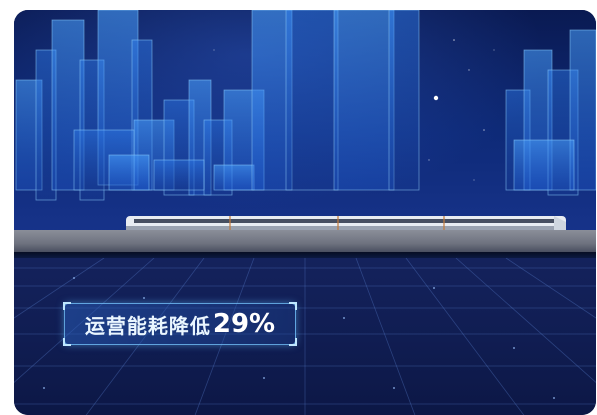 This screenshot has width=597, height=415. What do you see at coordinates (346, 223) in the screenshot?
I see `train` at bounding box center [346, 223].